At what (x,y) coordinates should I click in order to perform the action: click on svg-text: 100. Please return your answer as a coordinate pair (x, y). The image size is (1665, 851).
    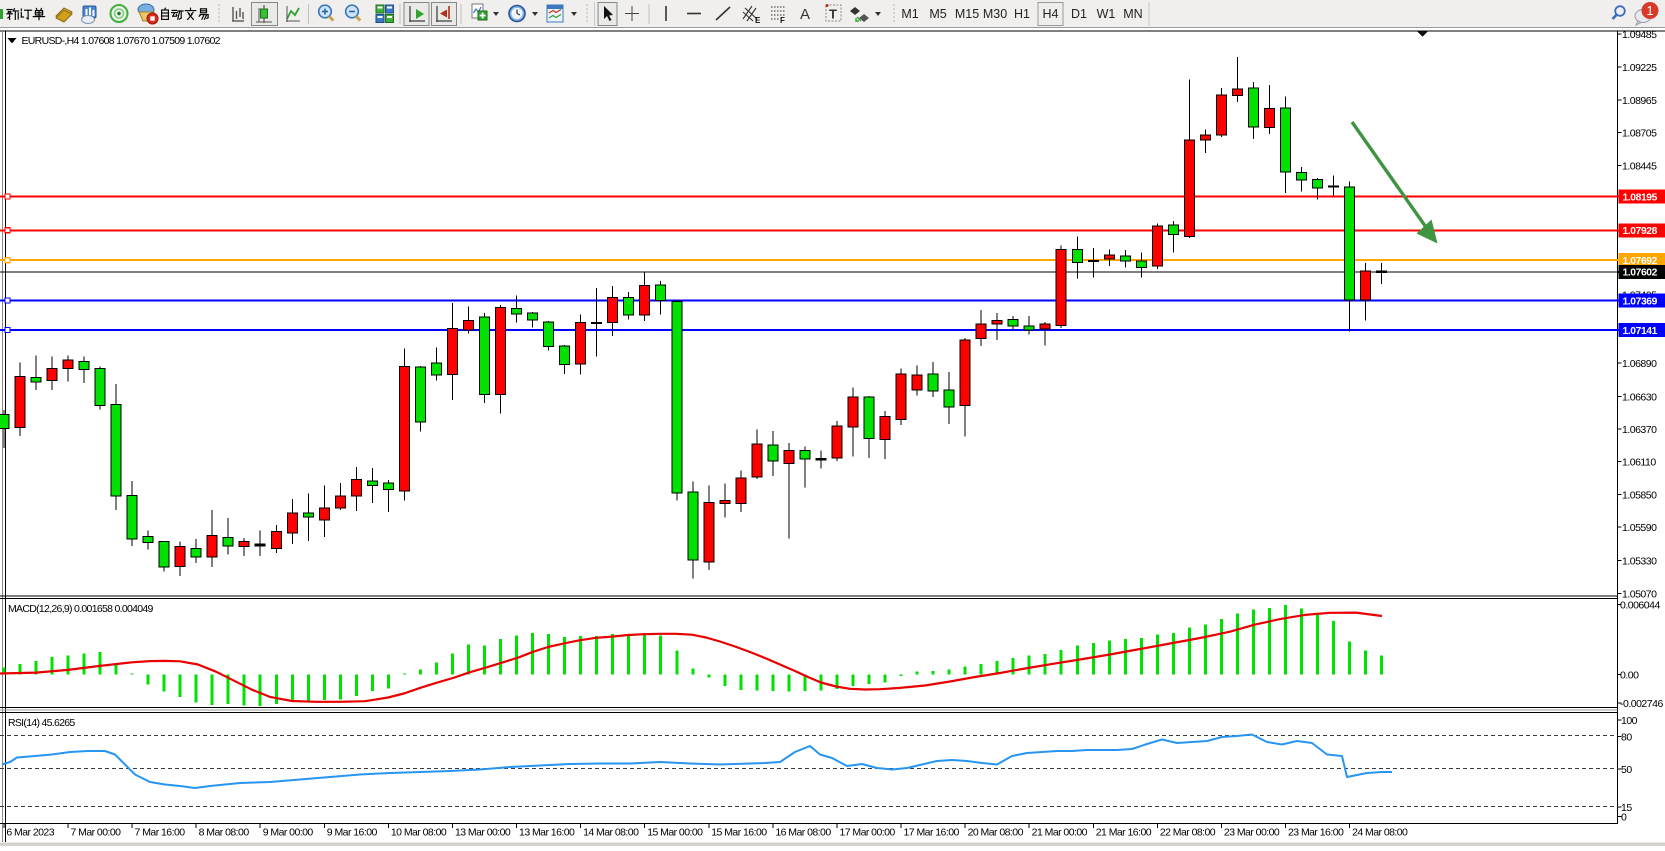
    Looking at the image, I should click on (1629, 721).